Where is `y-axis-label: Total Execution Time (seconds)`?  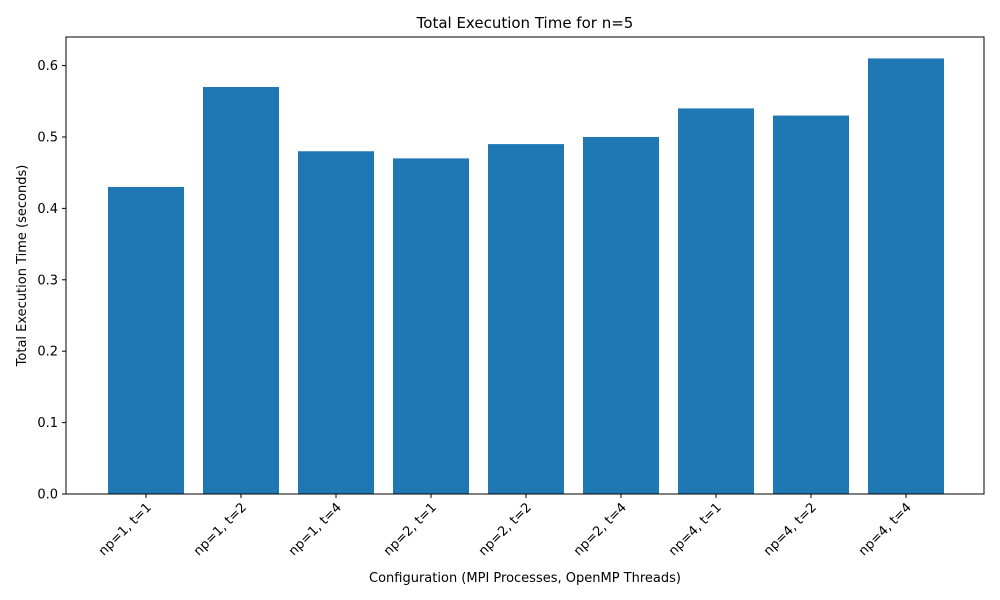 y-axis-label: Total Execution Time (seconds) is located at coordinates (22, 266).